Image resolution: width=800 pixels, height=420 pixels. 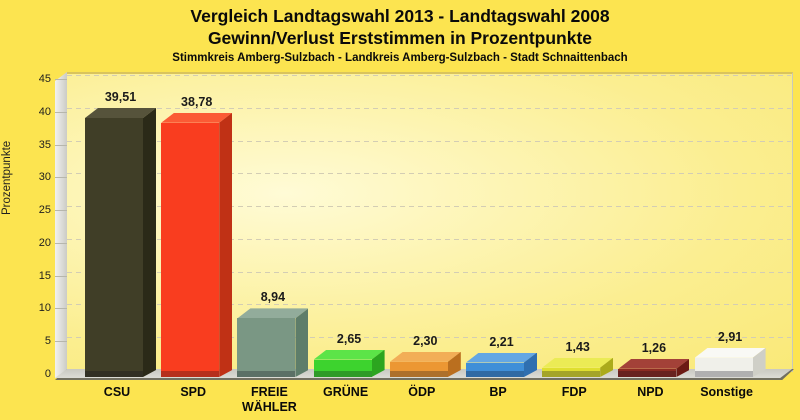 What do you see at coordinates (47, 341) in the screenshot?
I see `y-tick-label-5: 5` at bounding box center [47, 341].